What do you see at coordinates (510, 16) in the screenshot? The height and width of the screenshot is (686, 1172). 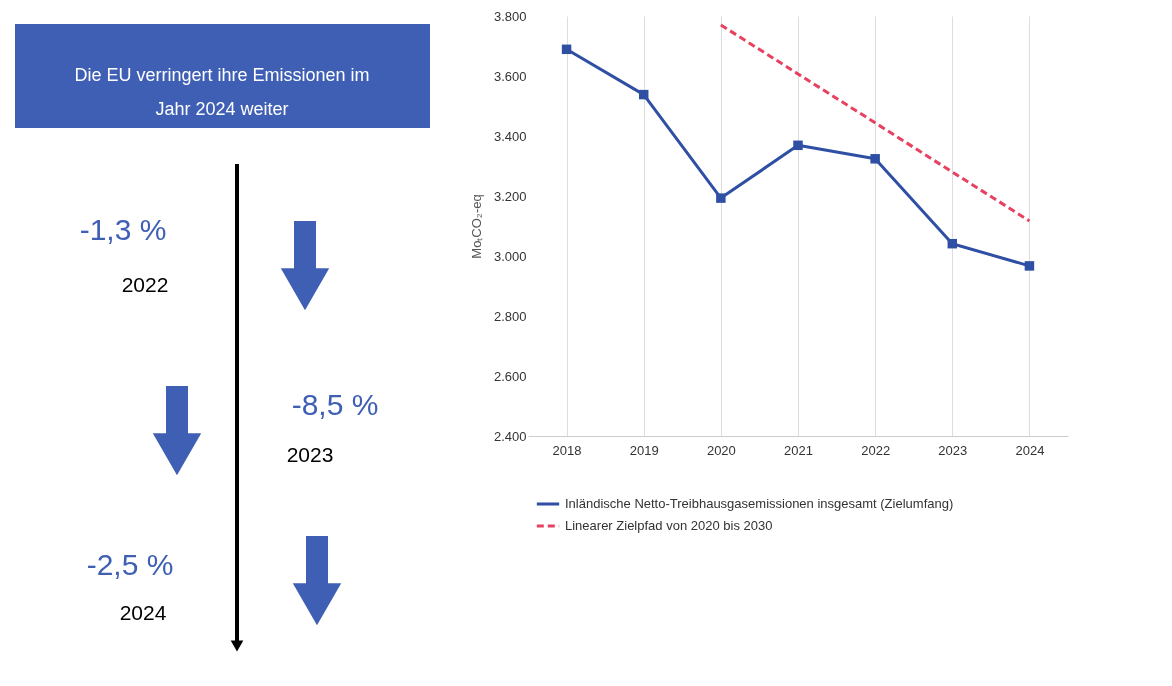 I see `y-tick-label: 3.800` at bounding box center [510, 16].